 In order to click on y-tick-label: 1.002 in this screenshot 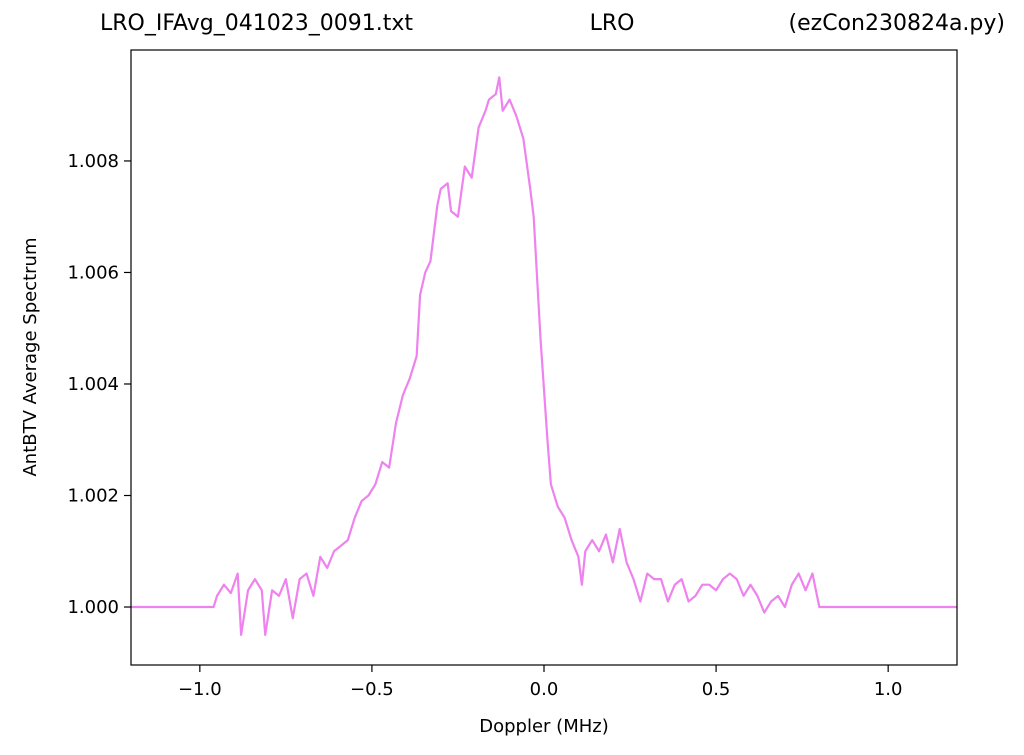, I will do `click(93, 495)`.